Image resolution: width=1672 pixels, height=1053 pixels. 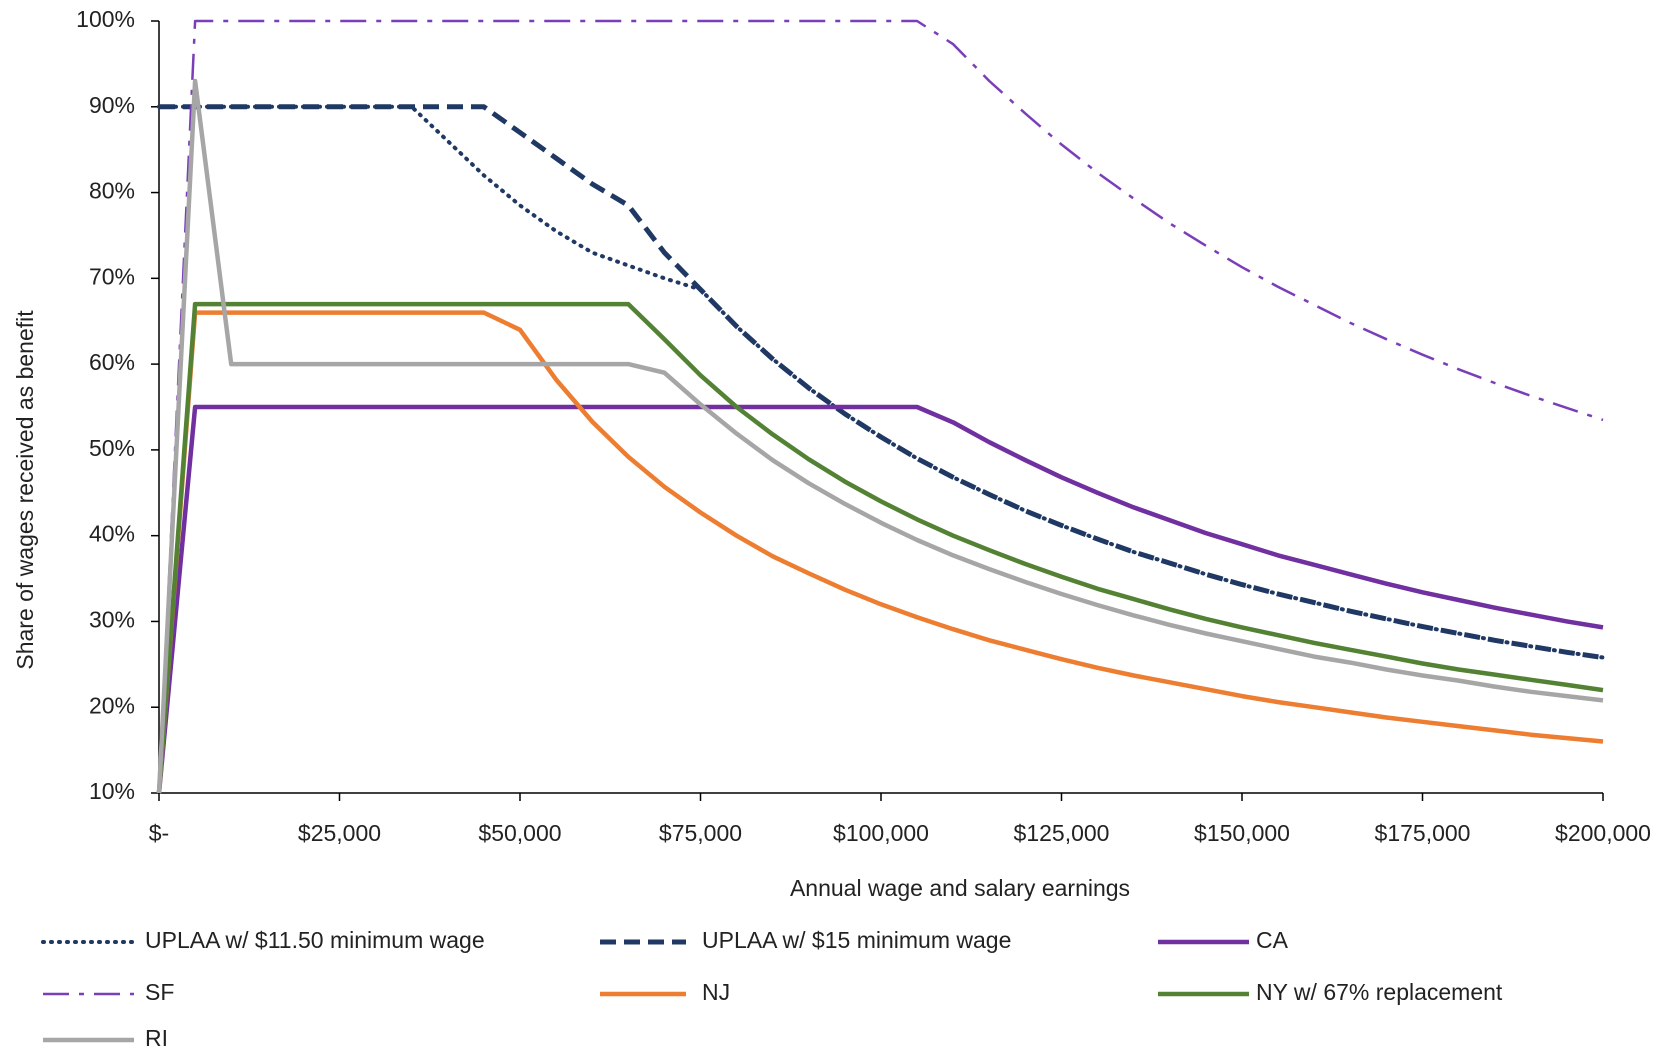 I want to click on x-tick-label: $200,000, so click(x=1603, y=833).